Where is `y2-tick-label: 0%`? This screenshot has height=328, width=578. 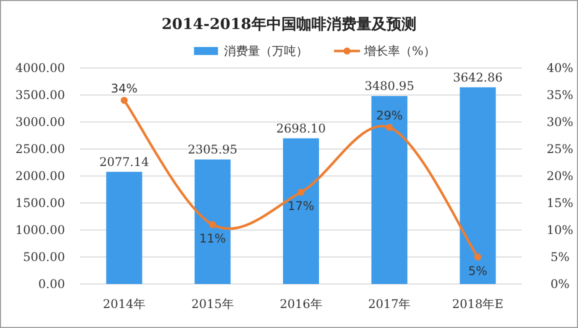 y2-tick-label: 0% is located at coordinates (560, 284).